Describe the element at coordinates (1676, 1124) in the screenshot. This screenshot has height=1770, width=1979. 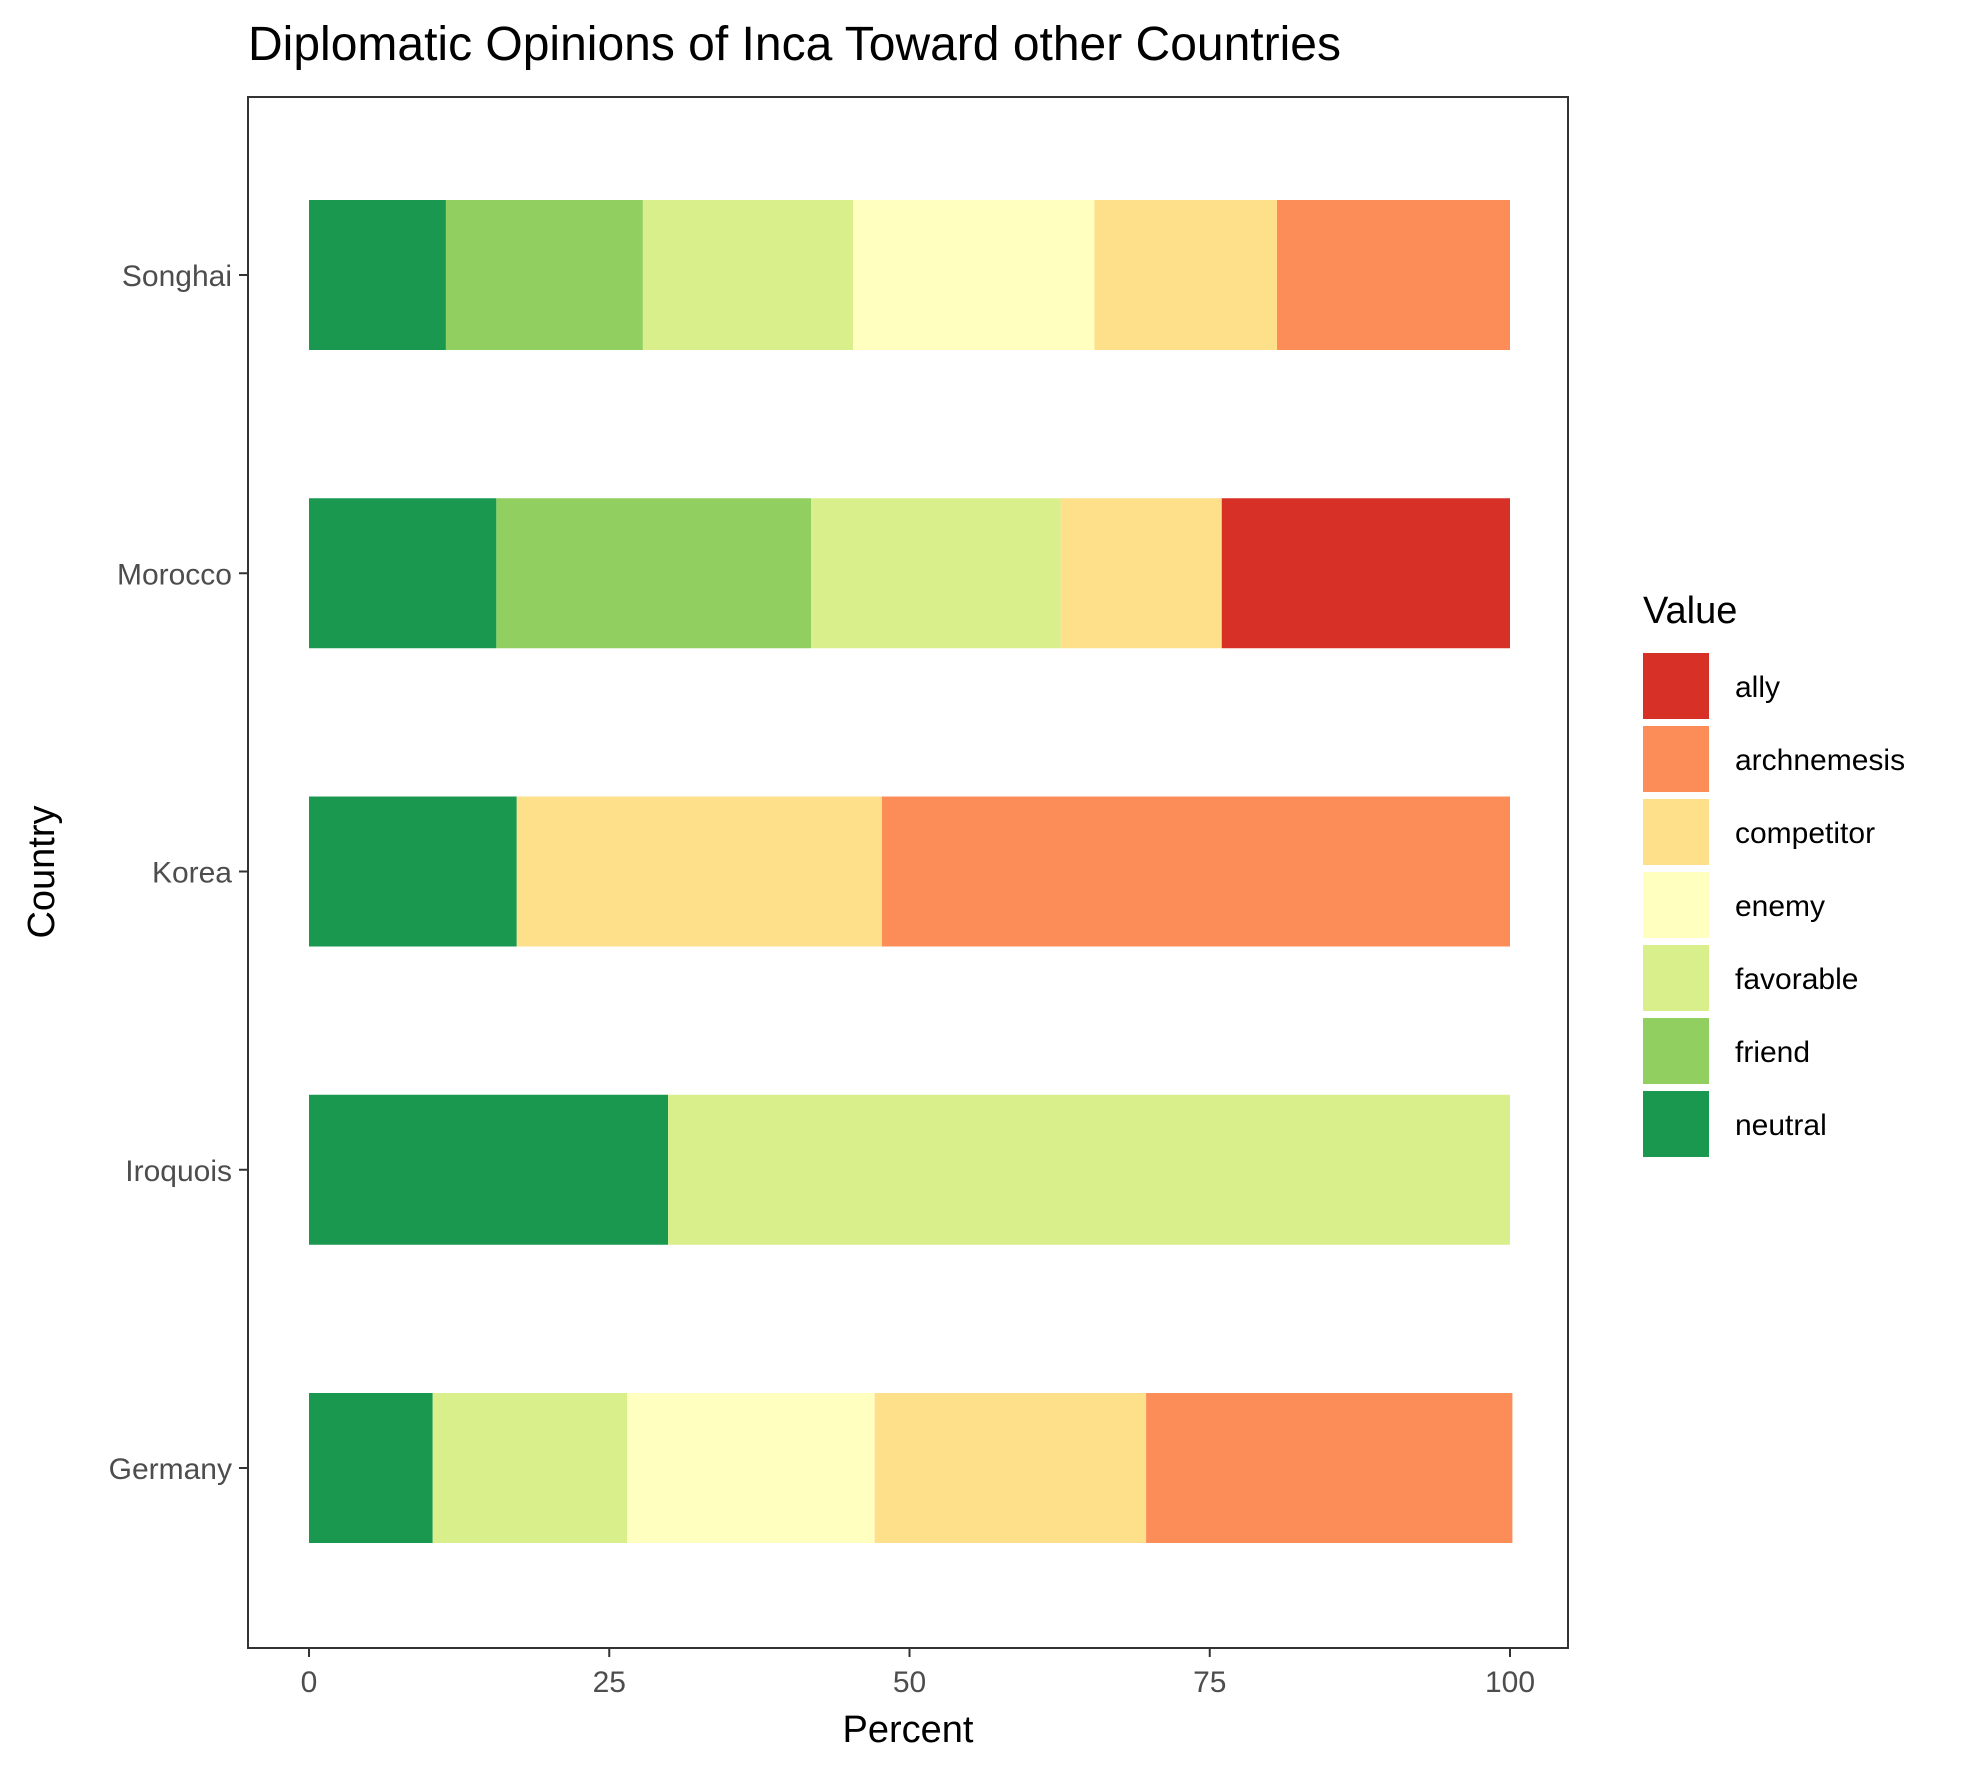
I see `legend-key-neutral` at that location.